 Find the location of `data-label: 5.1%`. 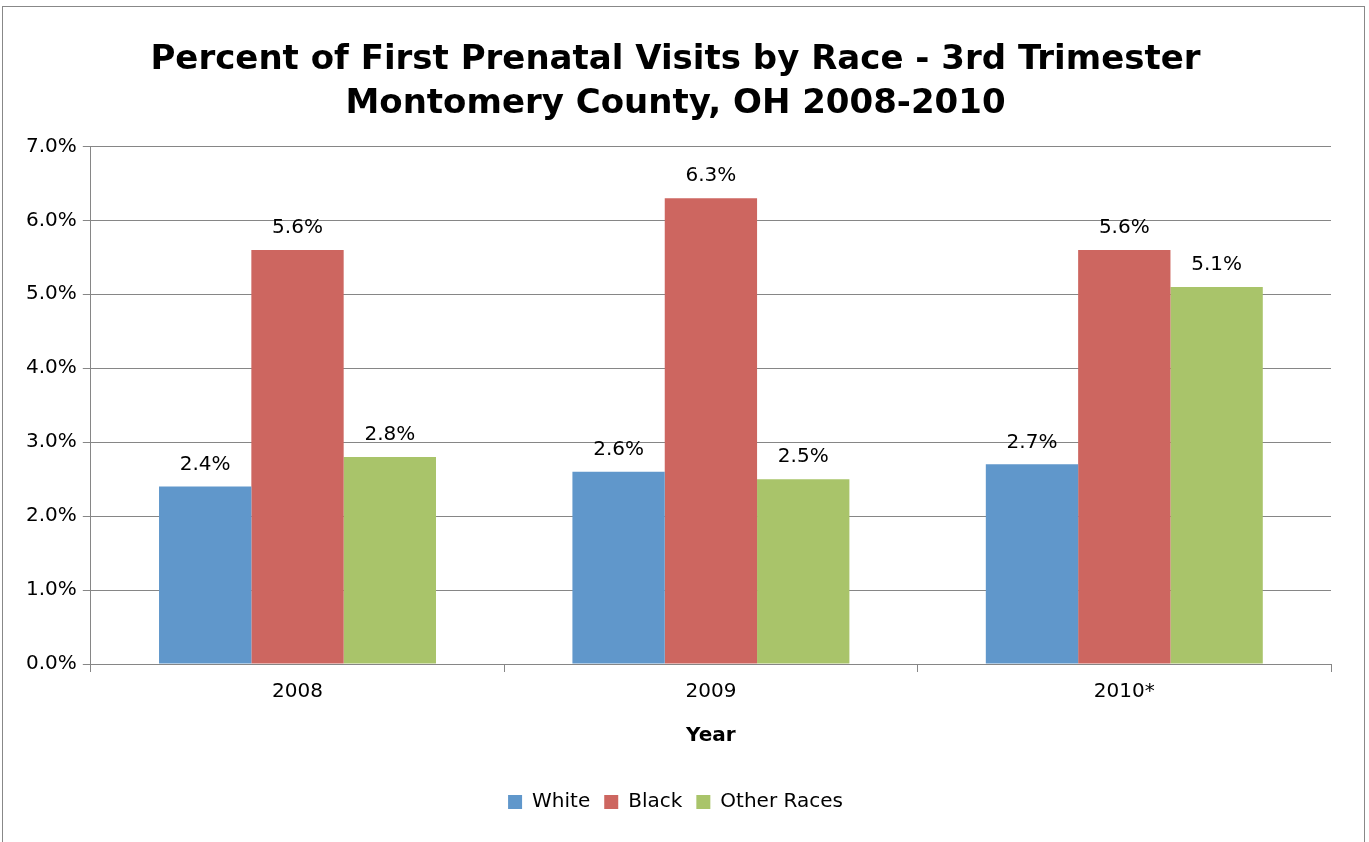

data-label: 5.1% is located at coordinates (1217, 263).